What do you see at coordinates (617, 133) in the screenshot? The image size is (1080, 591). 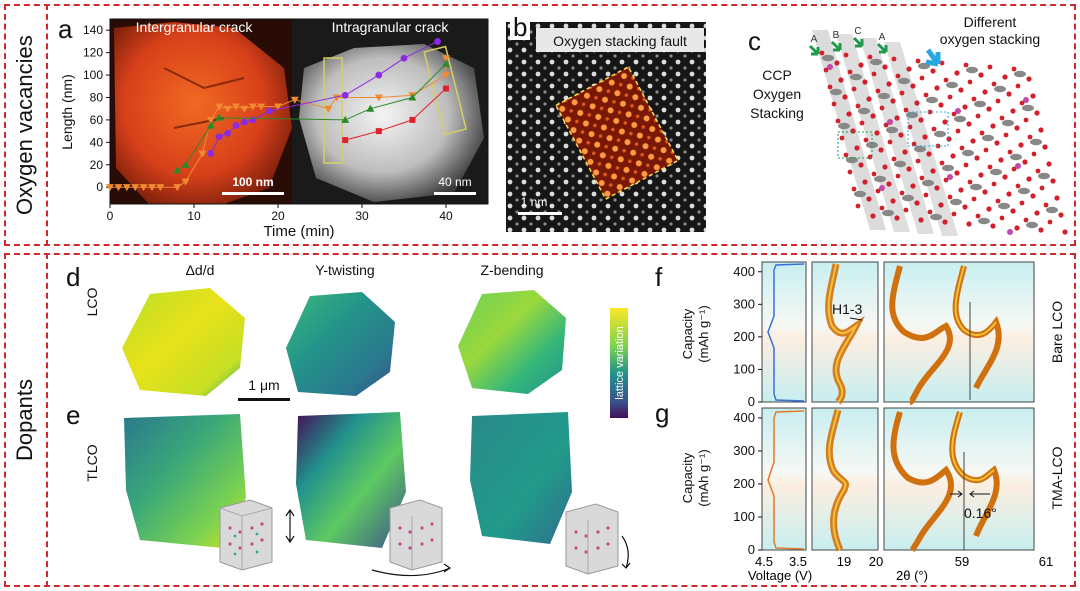 I see `stacking-fault-region` at bounding box center [617, 133].